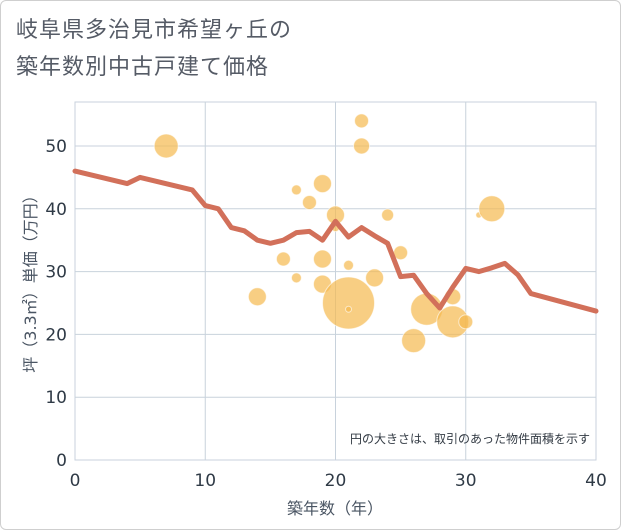 The image size is (621, 530). I want to click on title-line-2: 築年数別中古戸建て価格, so click(143, 67).